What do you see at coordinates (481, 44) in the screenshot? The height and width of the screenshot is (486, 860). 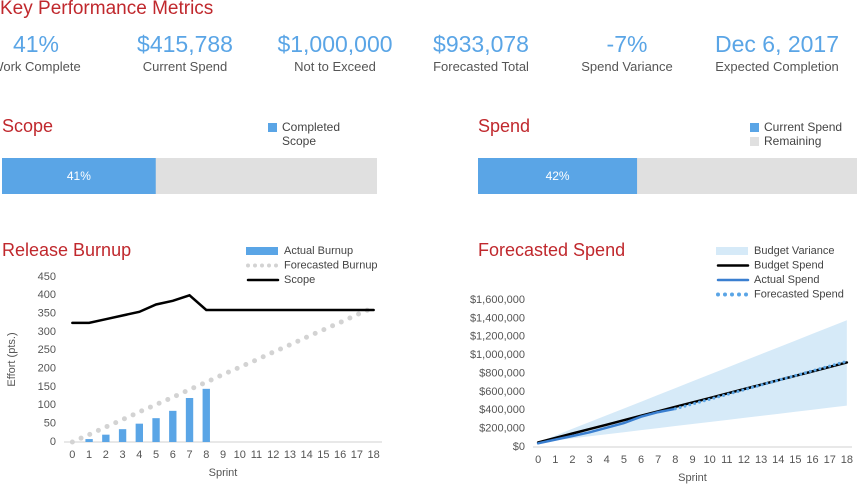 I see `kpi-value: $933,078` at bounding box center [481, 44].